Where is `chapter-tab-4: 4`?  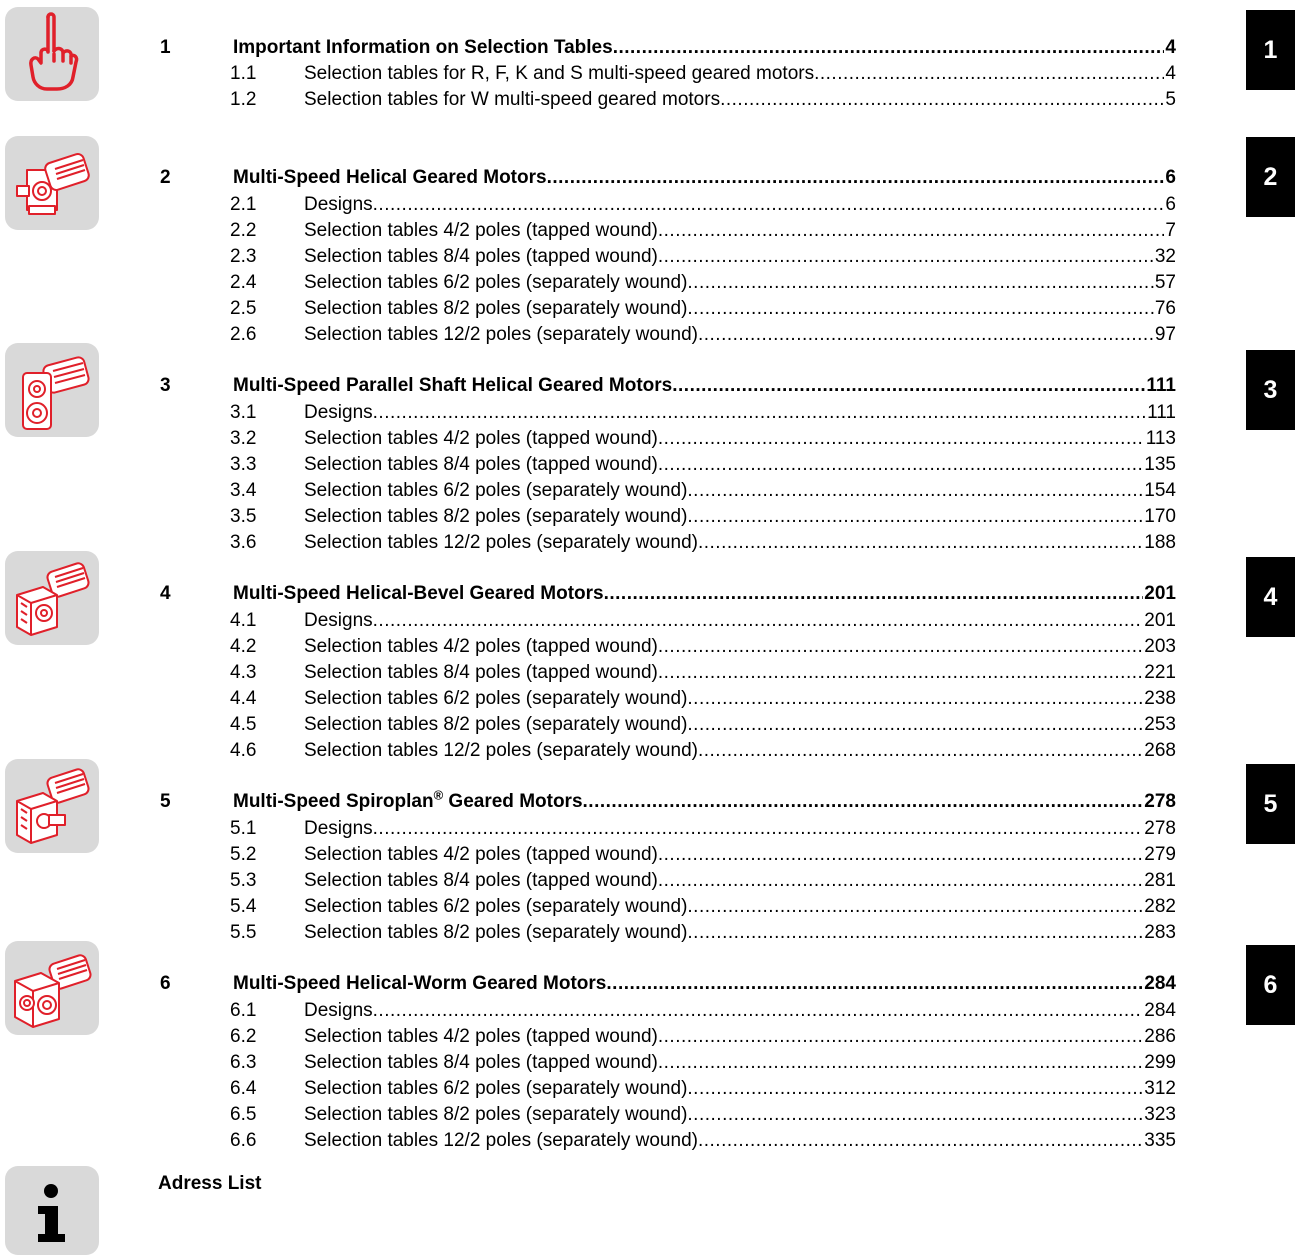 chapter-tab-4: 4 is located at coordinates (1270, 597).